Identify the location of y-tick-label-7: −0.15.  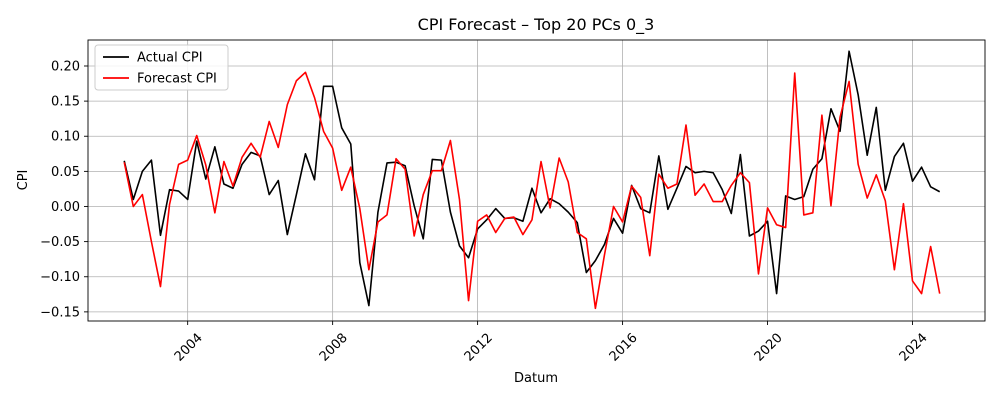
(60, 312).